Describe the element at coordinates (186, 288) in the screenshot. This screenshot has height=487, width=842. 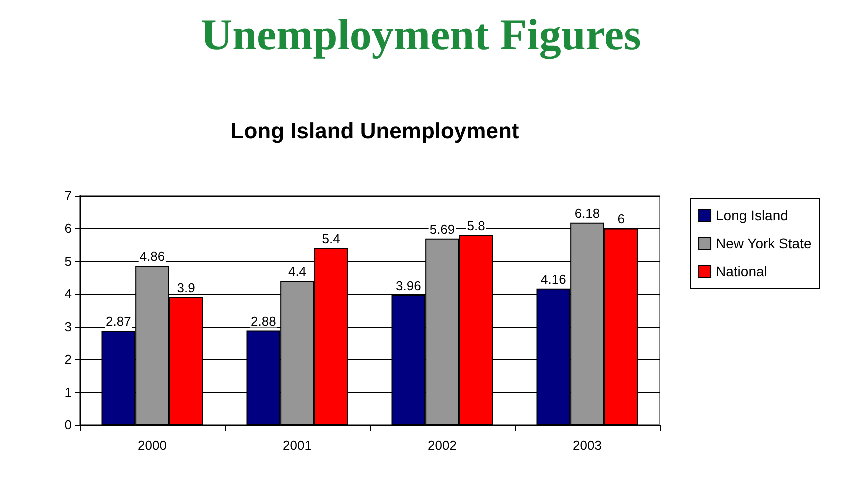
I see `data-label: 3.9` at that location.